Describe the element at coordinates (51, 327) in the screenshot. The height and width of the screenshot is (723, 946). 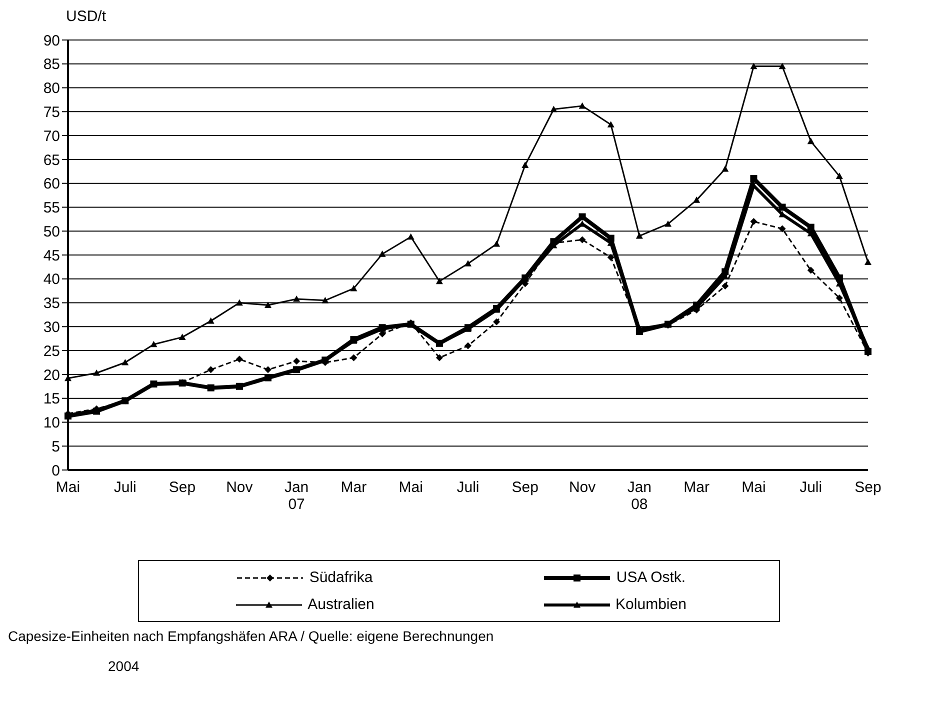
I see `y-tick-label: 30` at that location.